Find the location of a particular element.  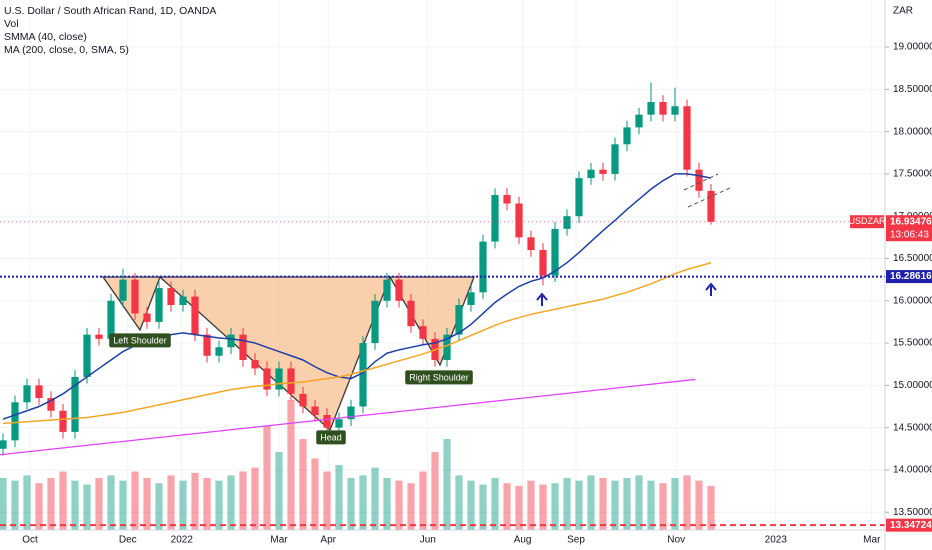

x-tick-label: Jun is located at coordinates (428, 540).